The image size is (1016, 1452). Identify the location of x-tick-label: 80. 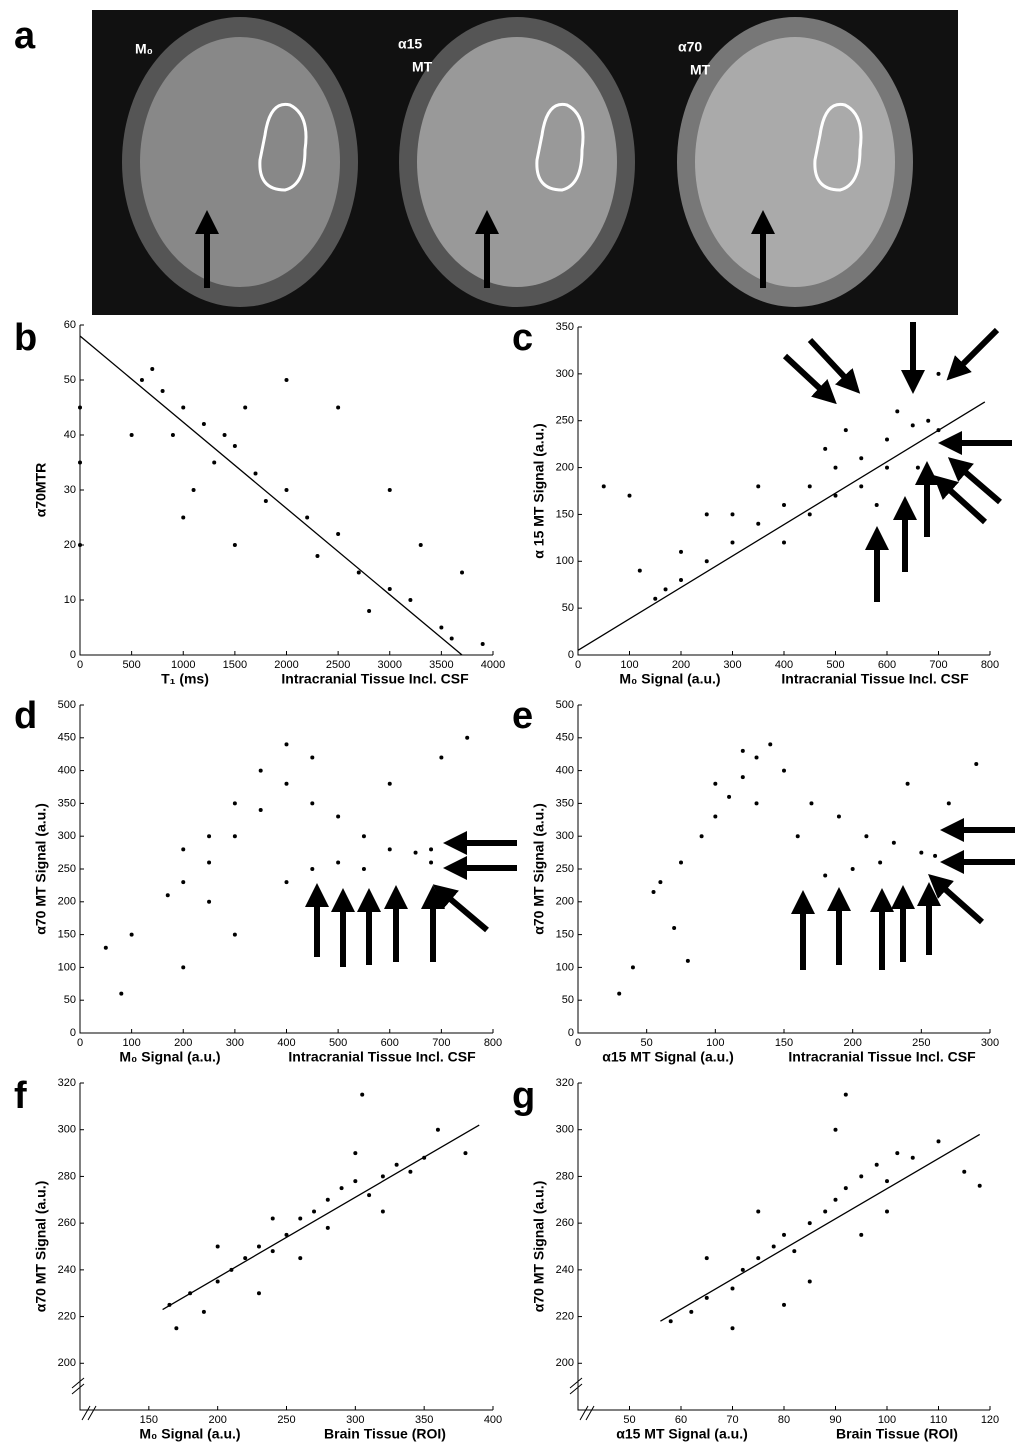
(784, 1420).